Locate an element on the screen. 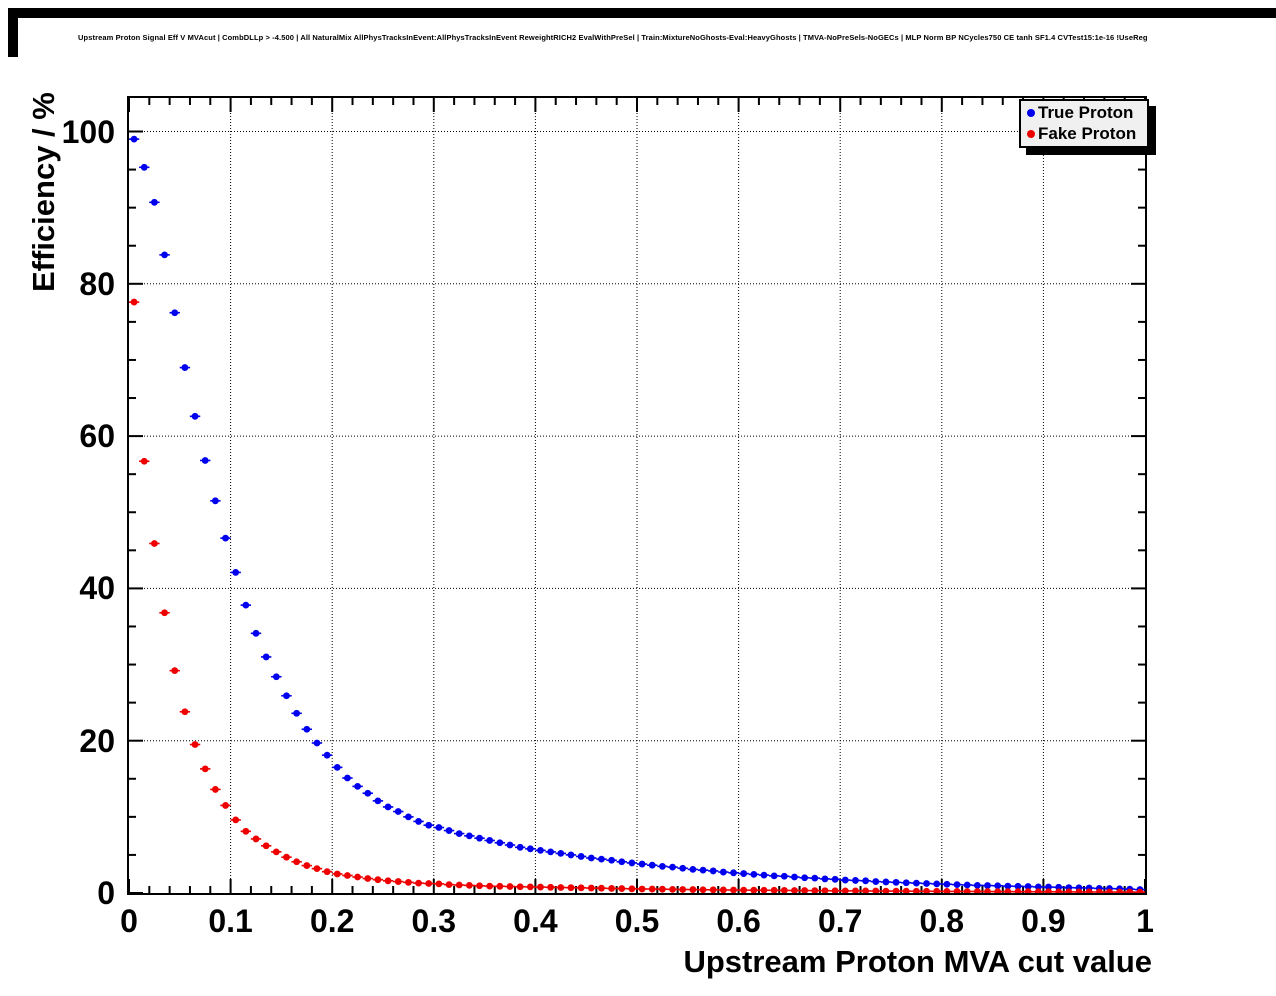 This screenshot has width=1276, height=996. x-tick-label: 0.7 is located at coordinates (840, 921).